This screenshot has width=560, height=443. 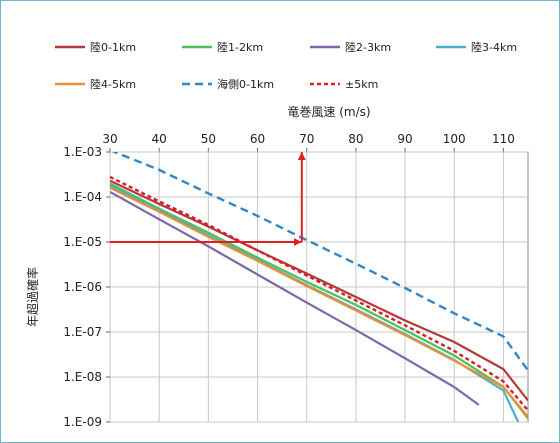 What do you see at coordinates (113, 84) in the screenshot?
I see `legend-label: 陸4-5km` at bounding box center [113, 84].